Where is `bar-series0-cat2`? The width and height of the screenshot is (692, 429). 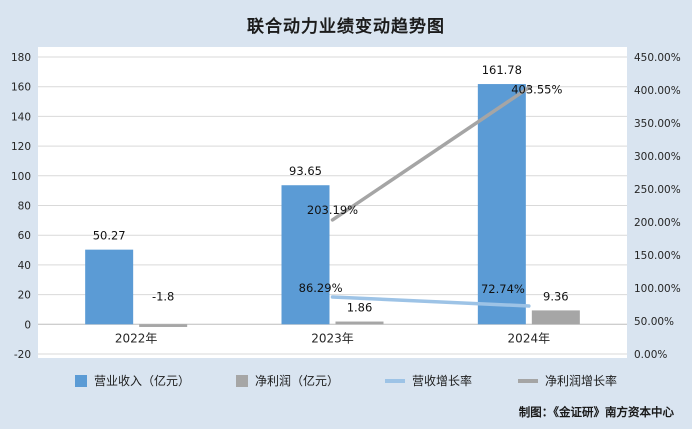 bar-series0-cat2 is located at coordinates (501, 204).